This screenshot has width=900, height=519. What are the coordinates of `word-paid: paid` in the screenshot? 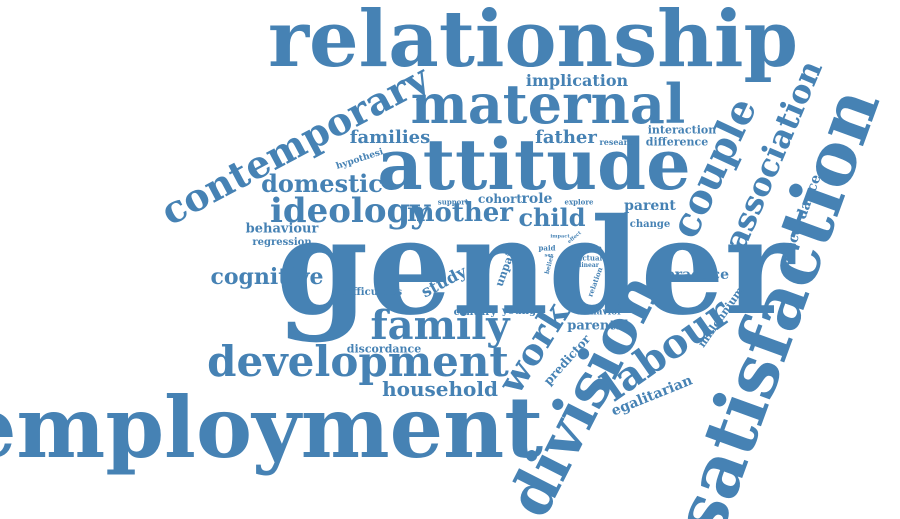 It's located at (547, 248).